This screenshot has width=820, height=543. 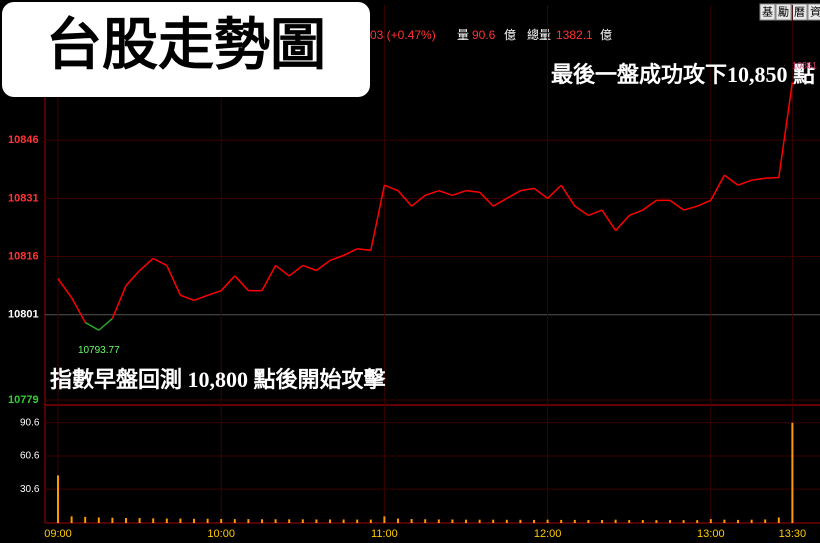 What do you see at coordinates (510, 35) in the screenshot?
I see `volume-unit: 億` at bounding box center [510, 35].